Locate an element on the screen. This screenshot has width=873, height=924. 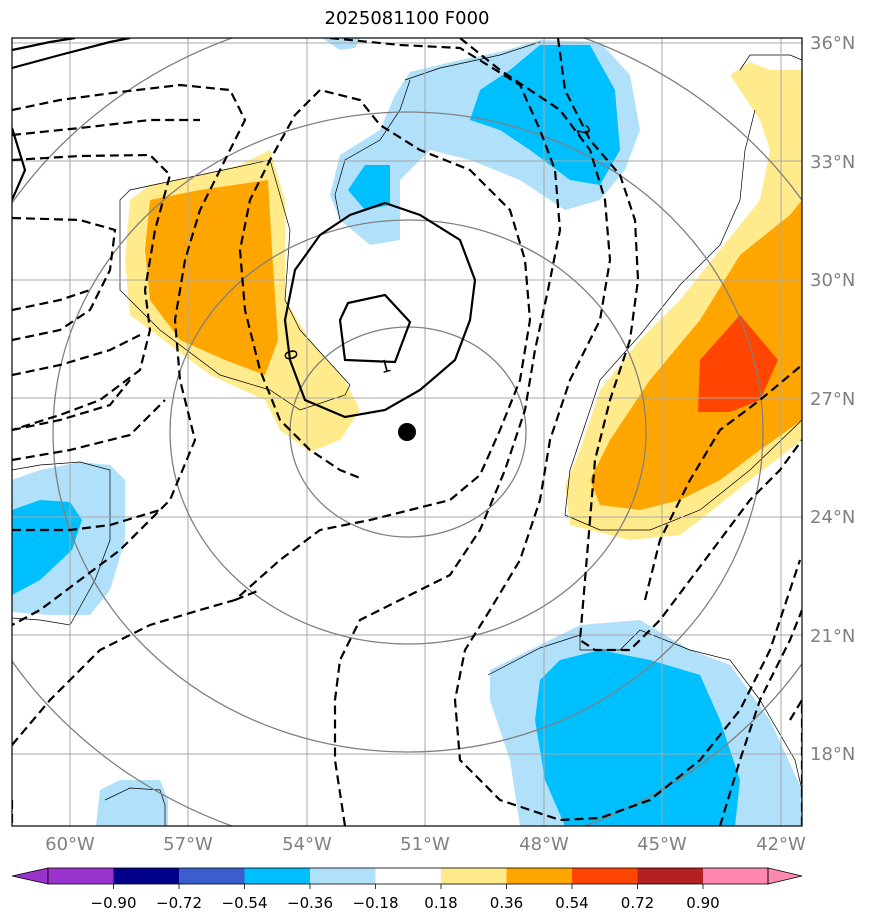
lon-label-57w: 57°W is located at coordinates (188, 844).